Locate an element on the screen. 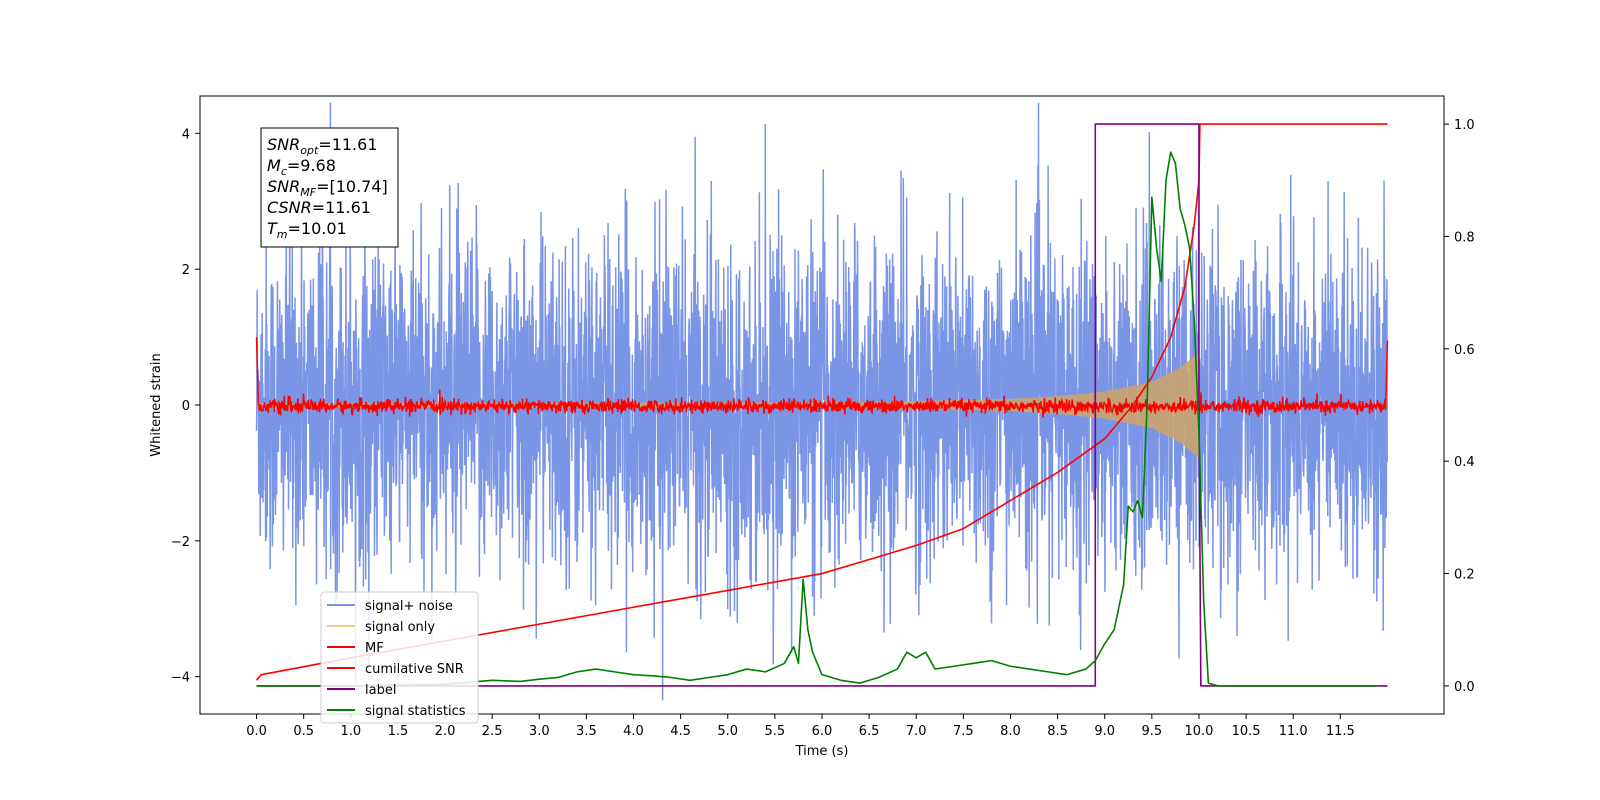 Image resolution: width=1600 pixels, height=800 pixels. legend-label: signal+ noise is located at coordinates (409, 606).